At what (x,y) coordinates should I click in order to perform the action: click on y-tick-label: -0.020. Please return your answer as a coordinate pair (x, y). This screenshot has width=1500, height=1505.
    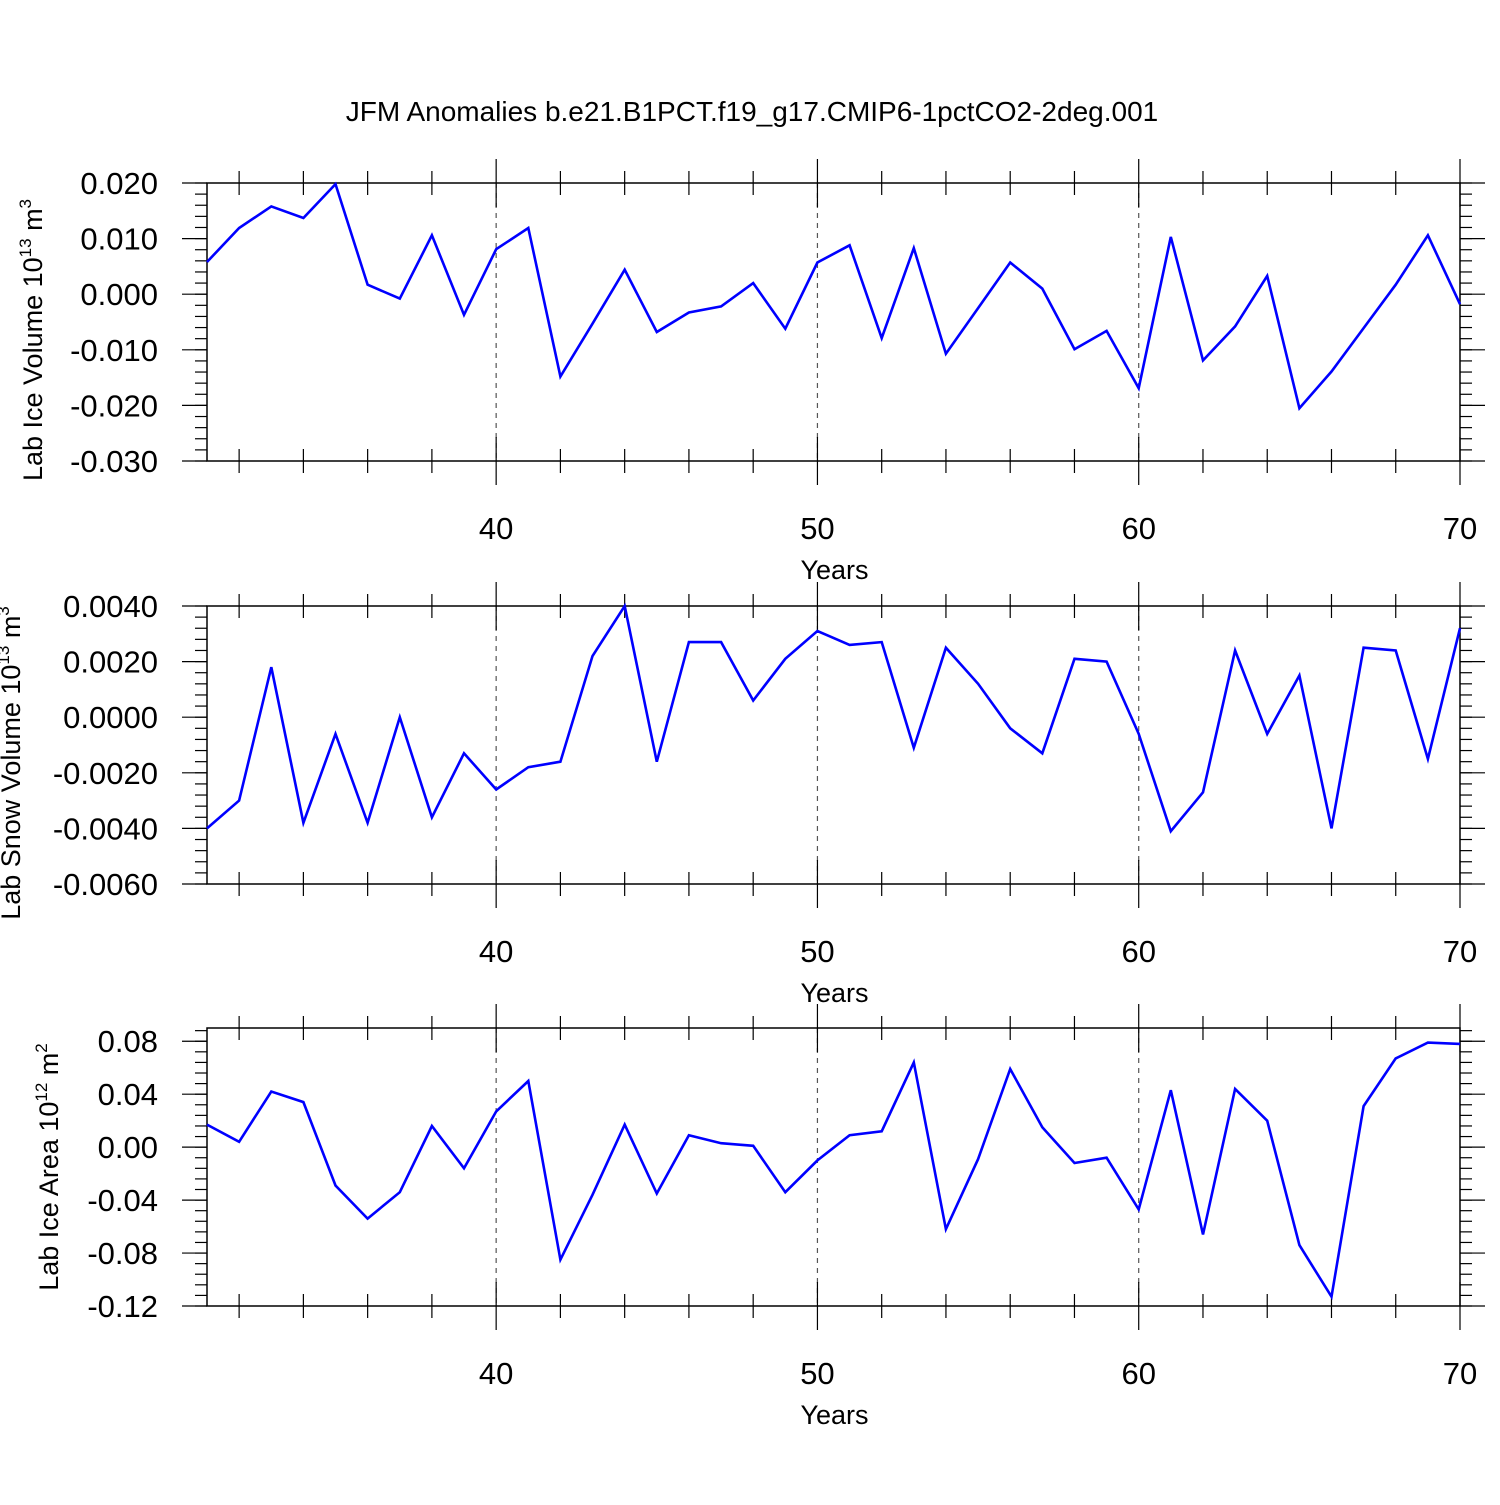
    Looking at the image, I should click on (114, 405).